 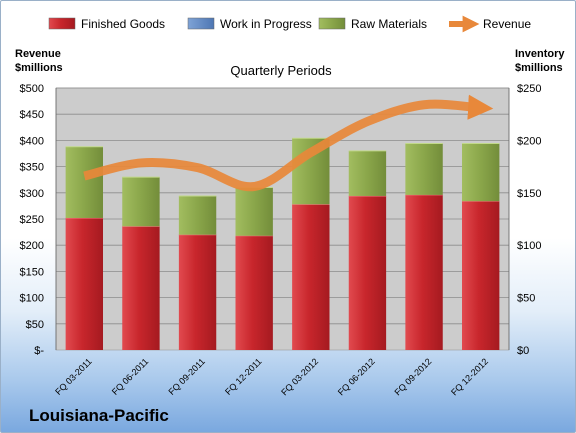 I want to click on left-tick-label: $50, so click(x=35, y=325).